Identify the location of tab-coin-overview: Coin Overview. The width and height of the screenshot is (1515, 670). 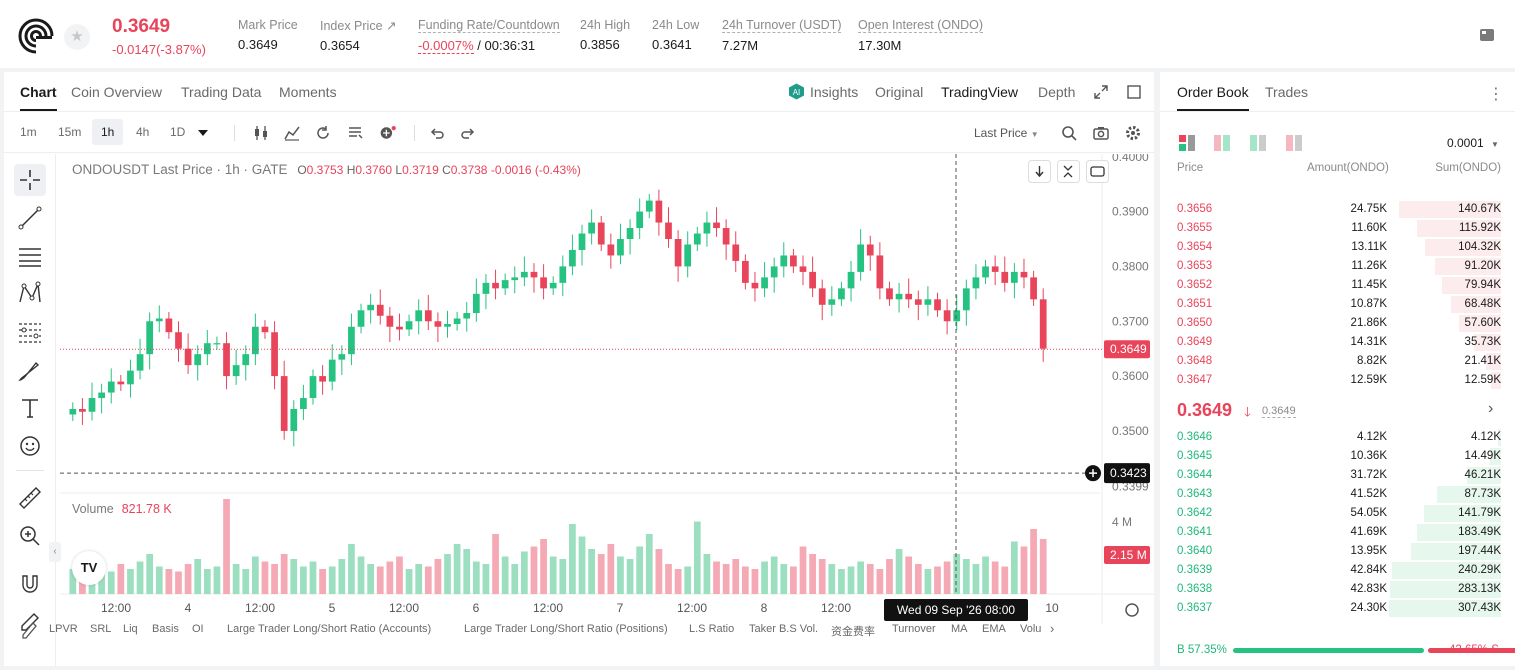
(117, 92).